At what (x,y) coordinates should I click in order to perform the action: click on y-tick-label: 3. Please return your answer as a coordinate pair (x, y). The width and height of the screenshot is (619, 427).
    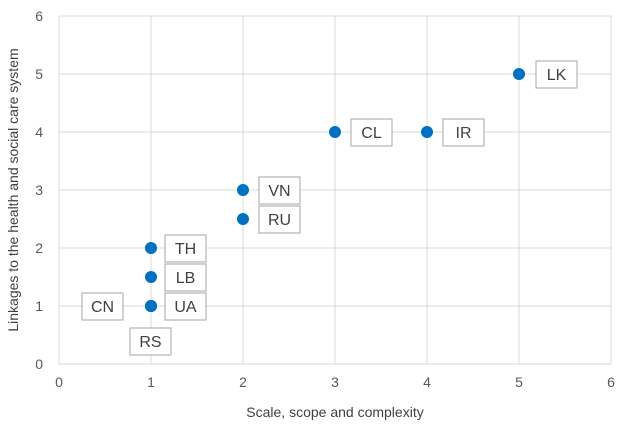
    Looking at the image, I should click on (39, 190).